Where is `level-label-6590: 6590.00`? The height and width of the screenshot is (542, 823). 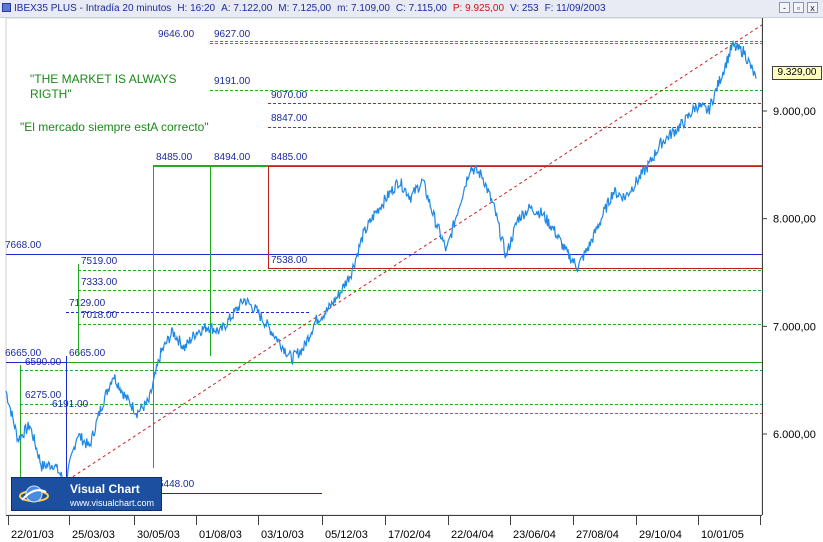 level-label-6590: 6590.00 is located at coordinates (43, 362).